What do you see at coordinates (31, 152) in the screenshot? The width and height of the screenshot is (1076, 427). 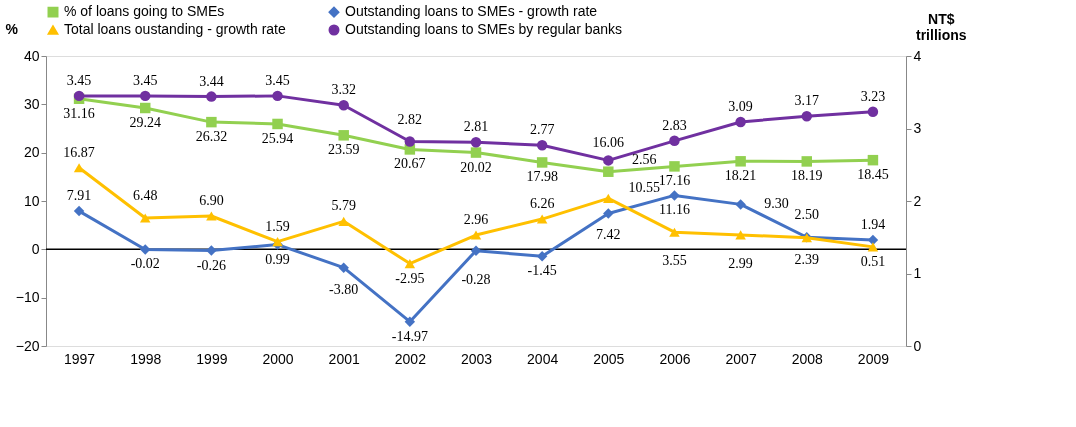 I see `y-tick-label: 20` at bounding box center [31, 152].